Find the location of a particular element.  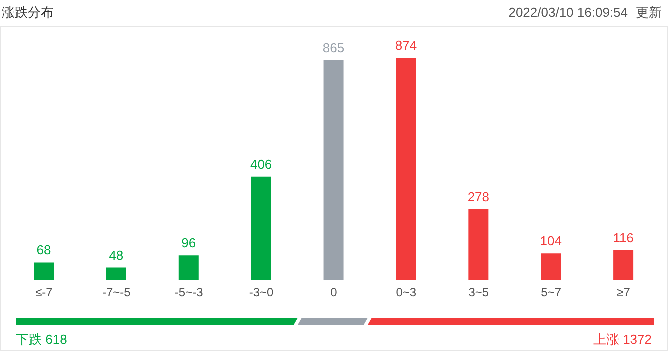

data-label: 116 is located at coordinates (623, 238).